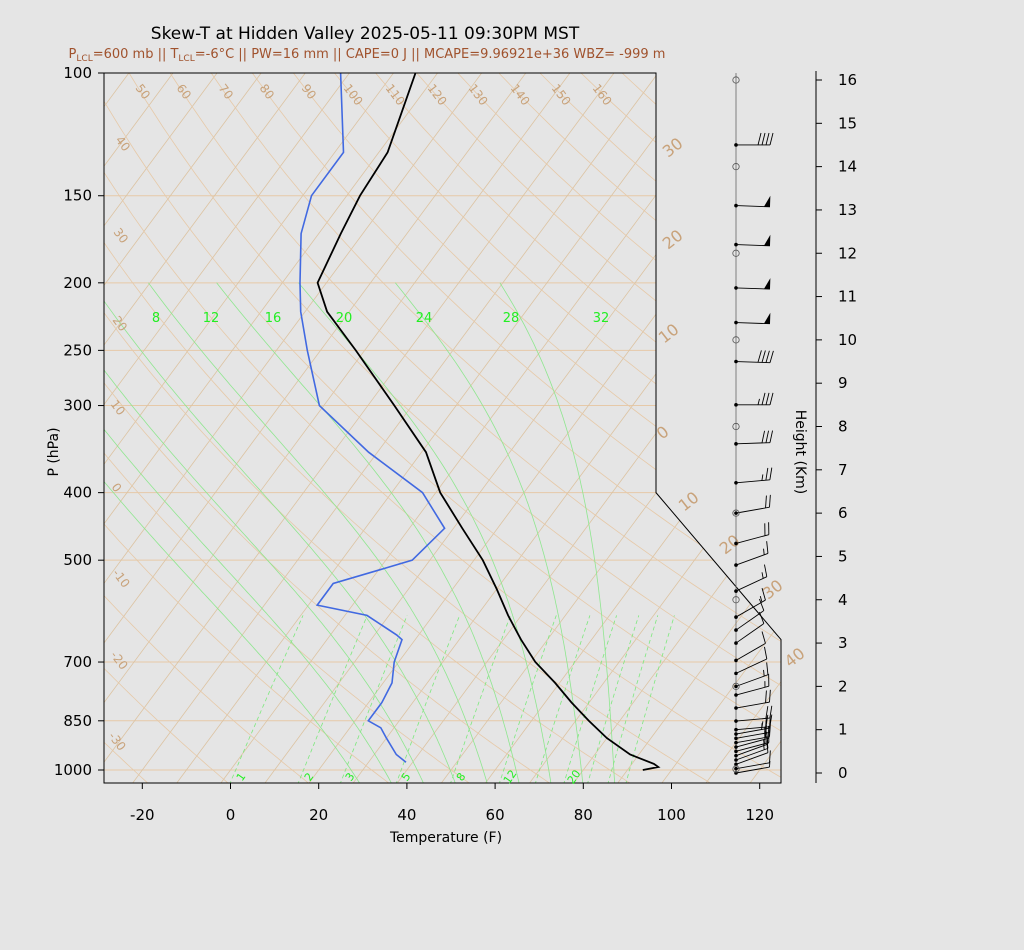 This screenshot has height=950, width=1024. What do you see at coordinates (773, 590) in the screenshot?
I see `dry-adiabat-label: 30` at bounding box center [773, 590].